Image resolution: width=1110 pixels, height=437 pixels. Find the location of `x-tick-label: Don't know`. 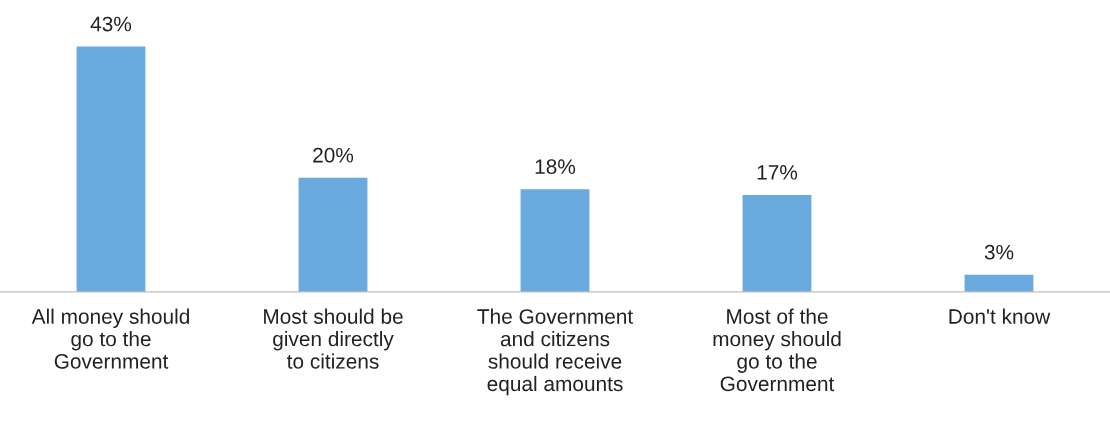

x-tick-label: Don't know is located at coordinates (1000, 316).